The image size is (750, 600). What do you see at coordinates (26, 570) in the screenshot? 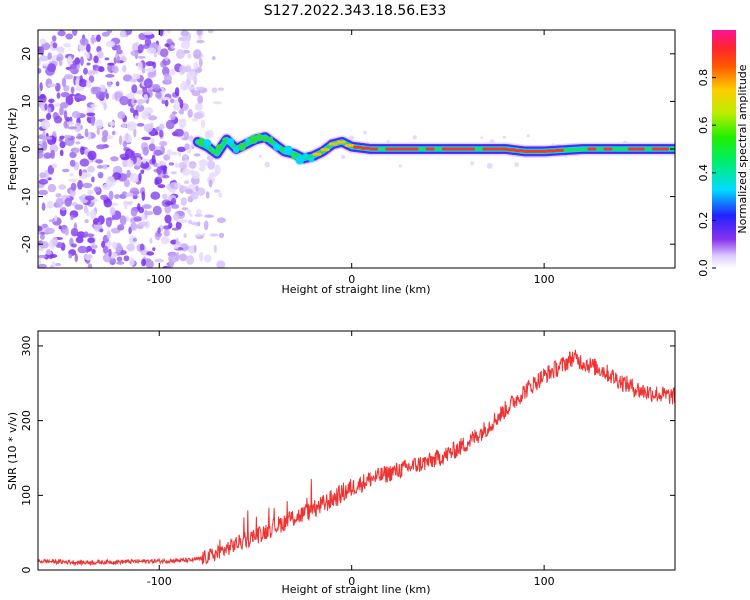
I see `y-tick-label: 0` at bounding box center [26, 570].